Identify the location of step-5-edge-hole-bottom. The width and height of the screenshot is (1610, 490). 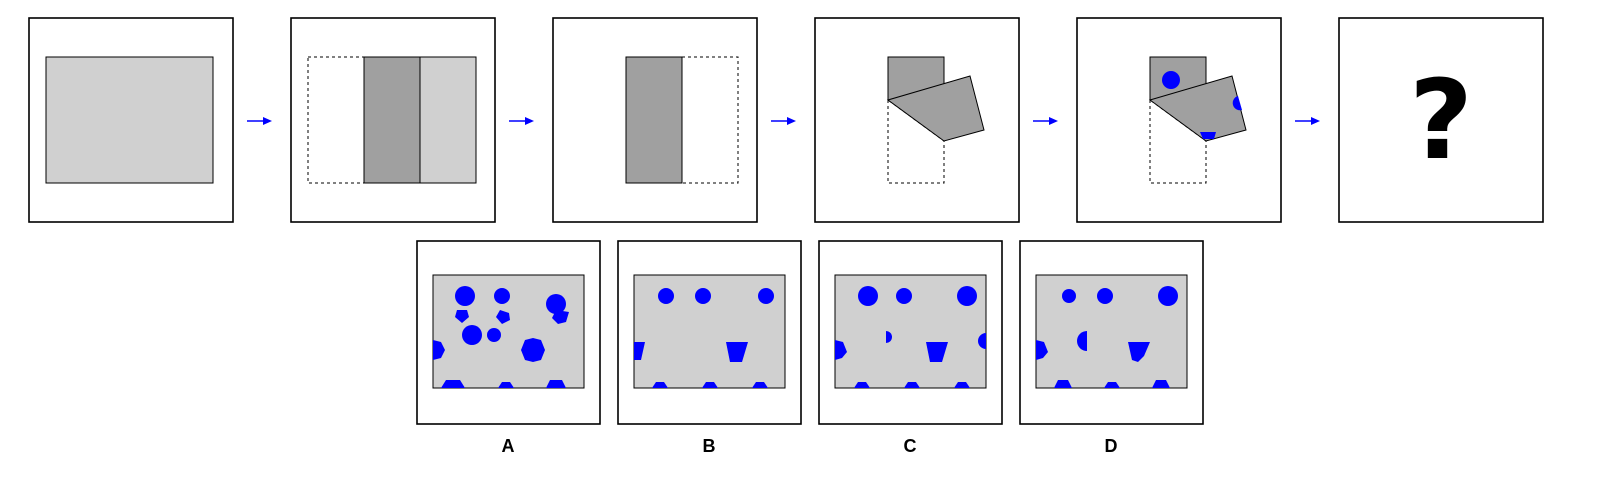
(1208, 135).